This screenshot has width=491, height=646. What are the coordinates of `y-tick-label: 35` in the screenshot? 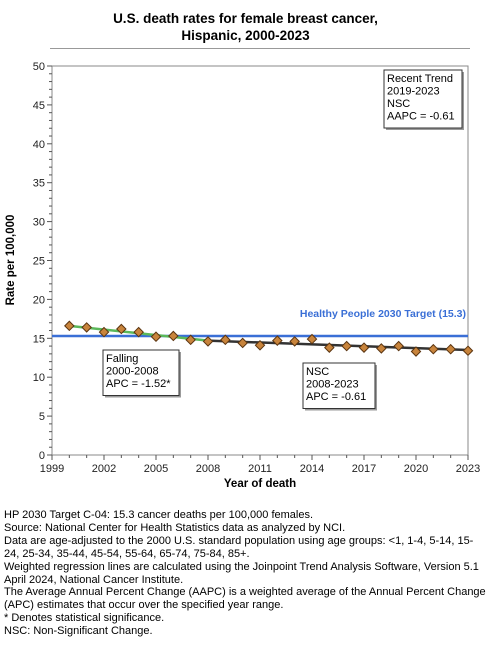 It's located at (39, 184).